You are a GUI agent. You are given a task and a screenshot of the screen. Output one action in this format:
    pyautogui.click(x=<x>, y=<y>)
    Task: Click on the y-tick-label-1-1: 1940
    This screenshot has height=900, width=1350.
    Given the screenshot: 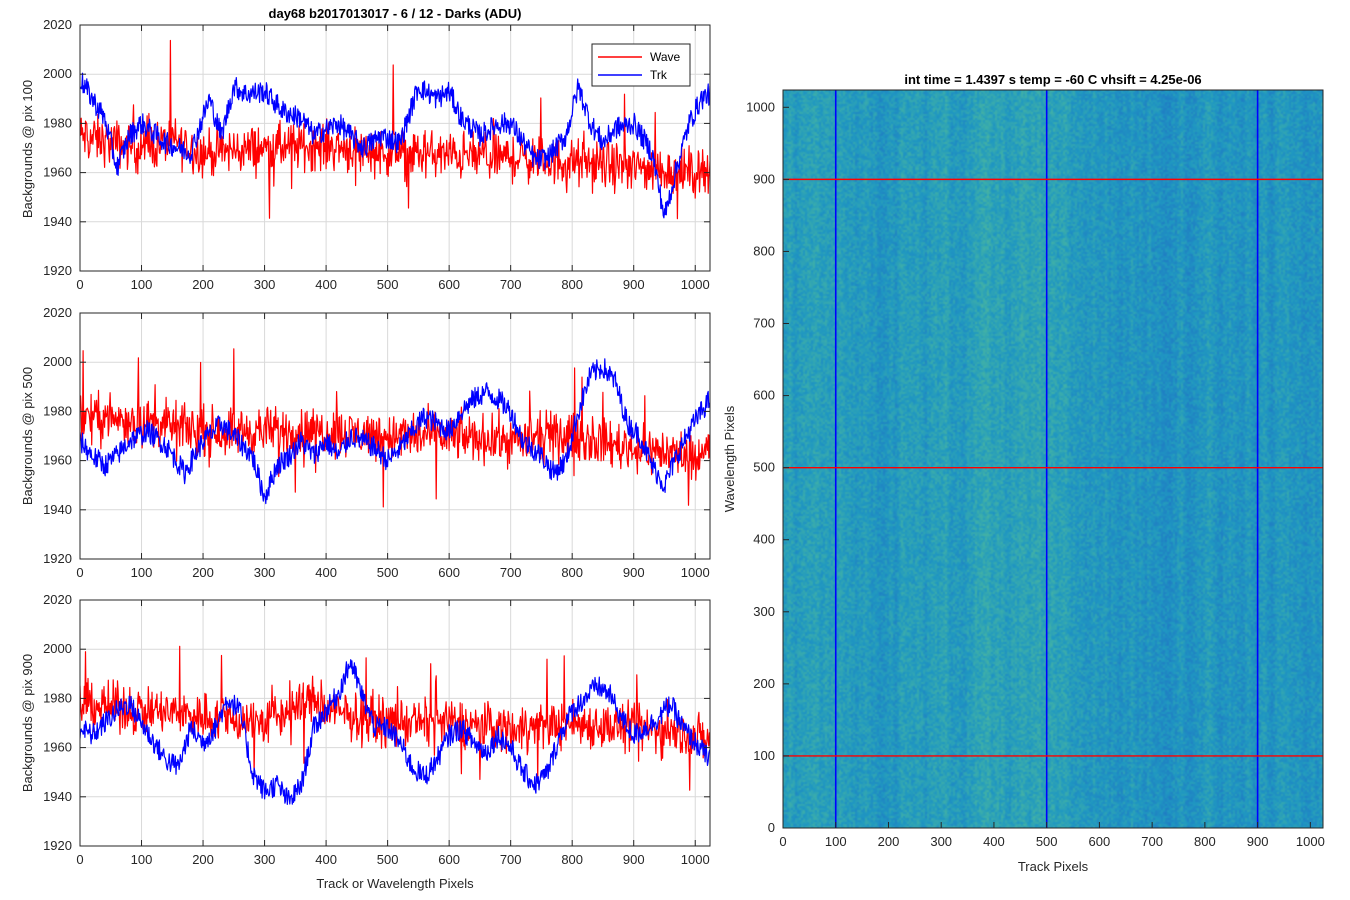 What is the action you would take?
    pyautogui.click(x=57, y=221)
    